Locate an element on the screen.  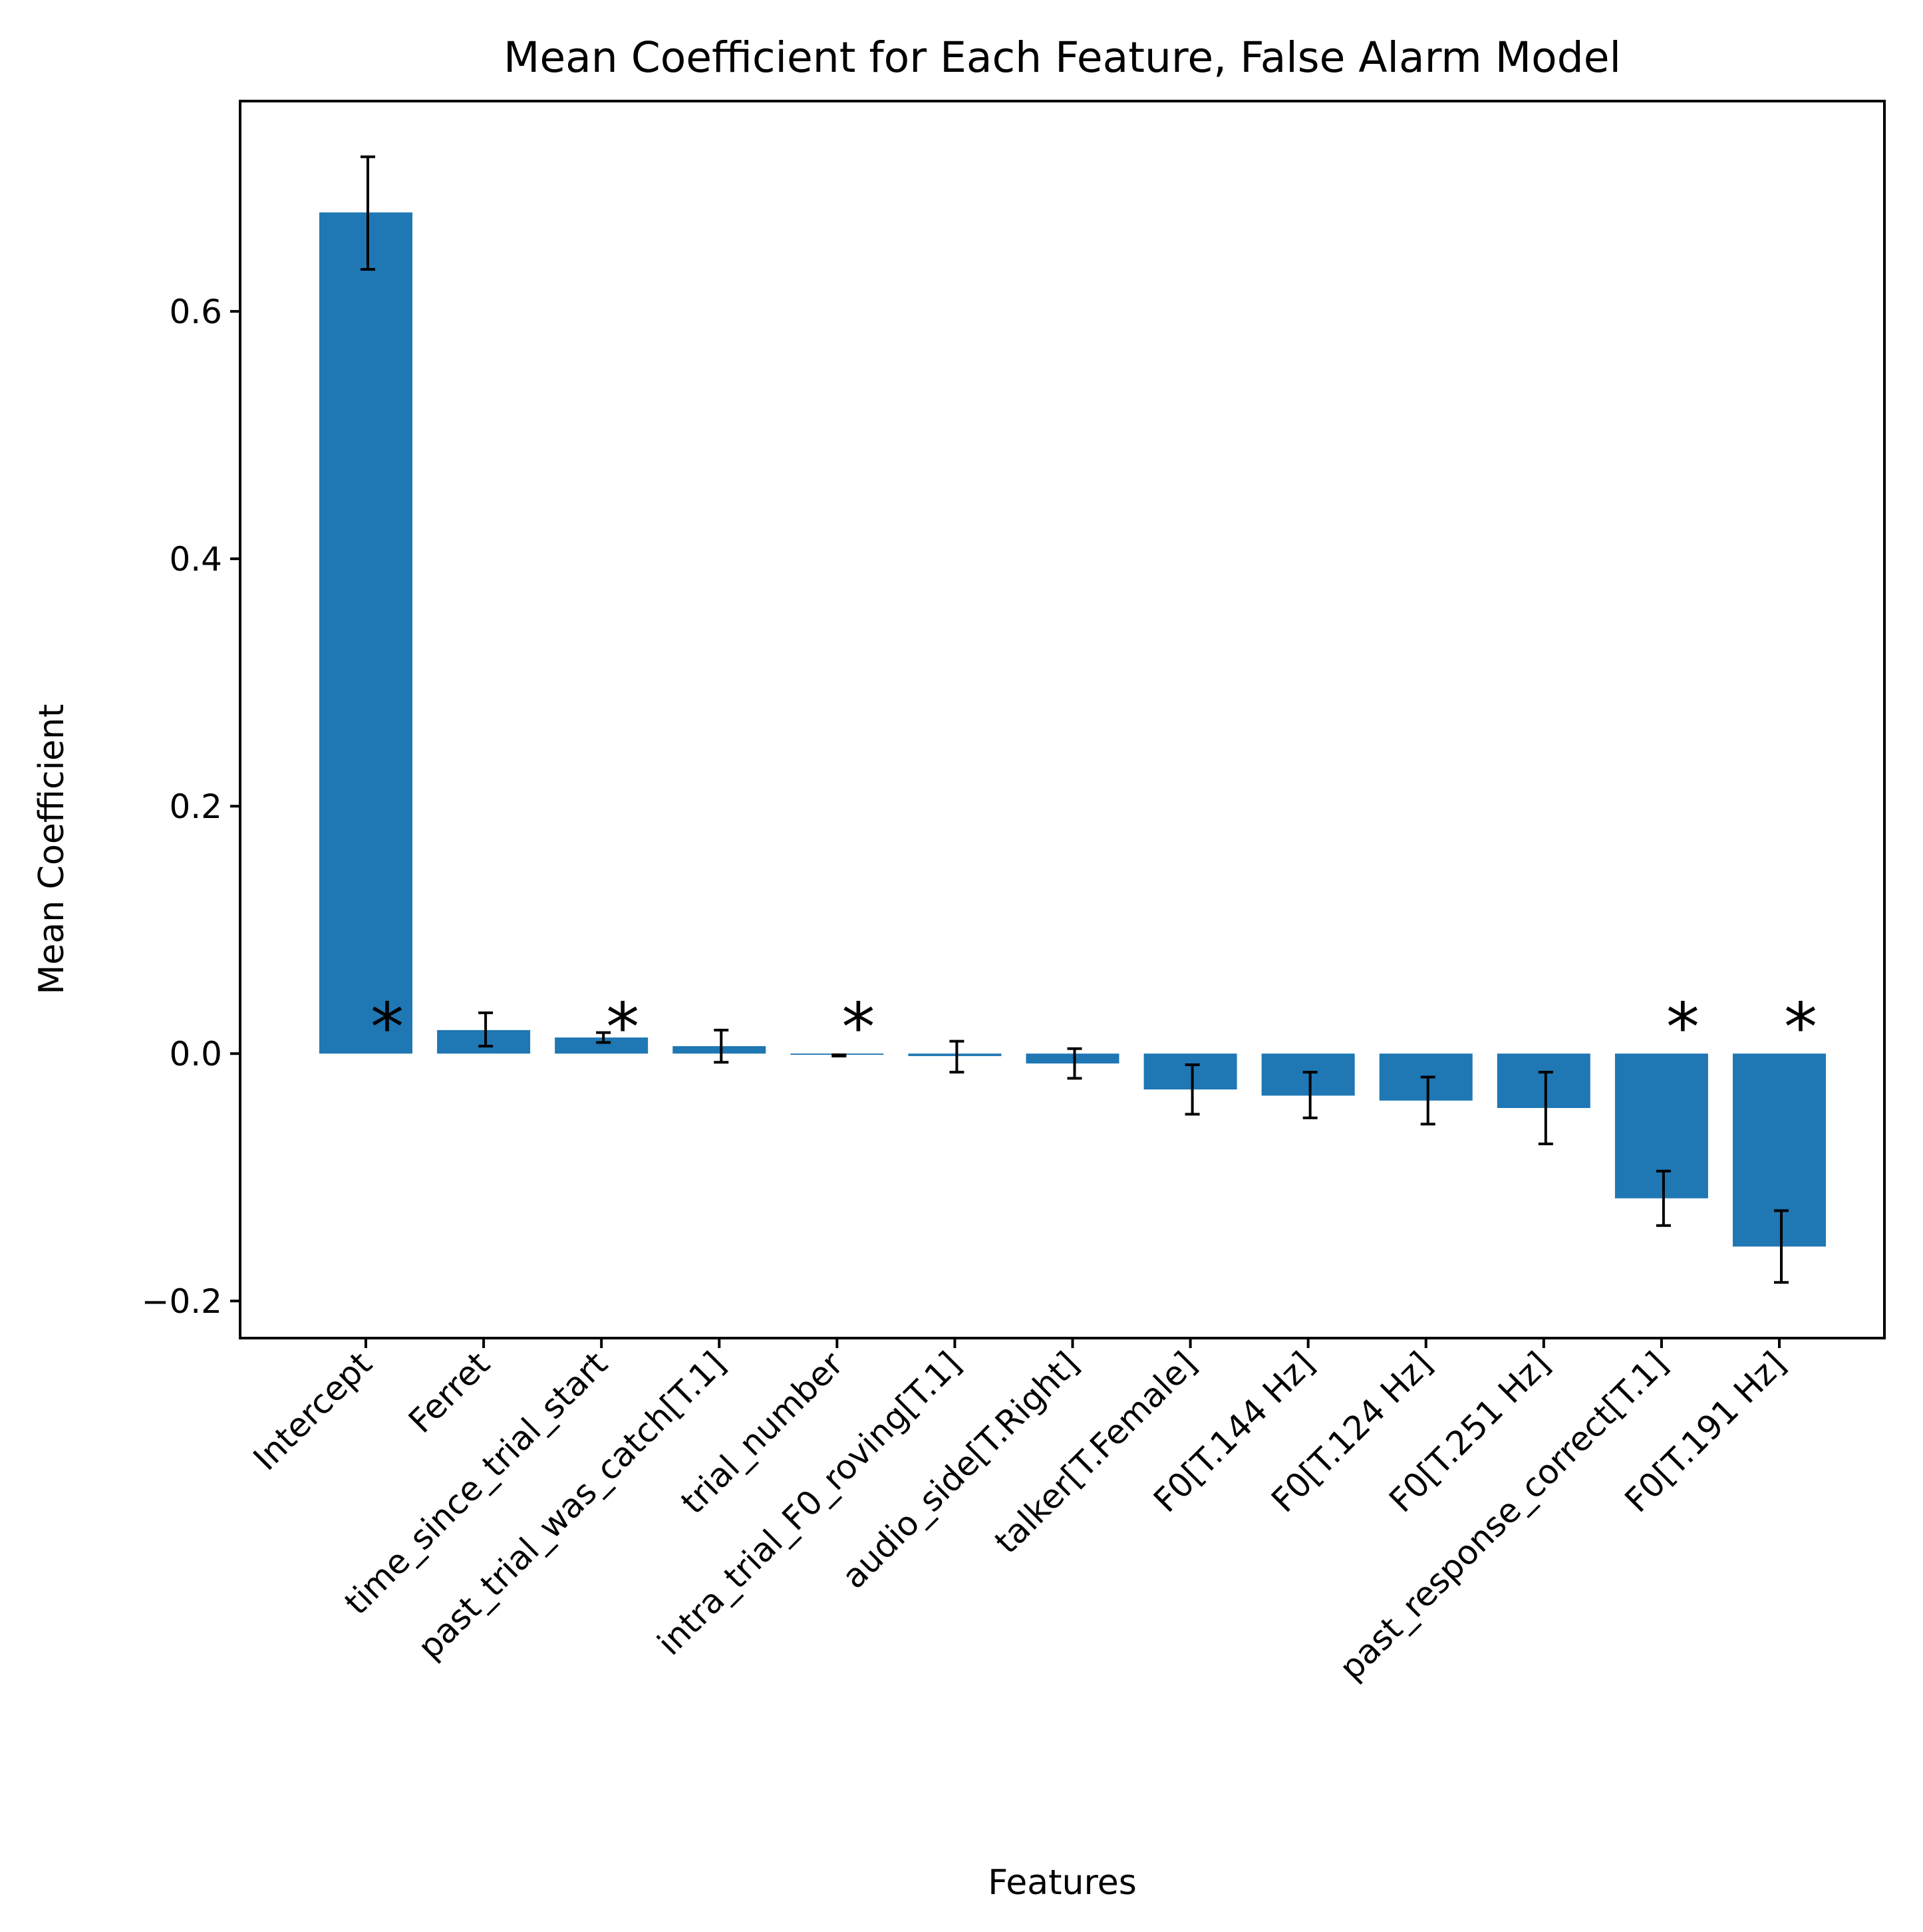
y-tick-label: 0.4 is located at coordinates (195, 559).